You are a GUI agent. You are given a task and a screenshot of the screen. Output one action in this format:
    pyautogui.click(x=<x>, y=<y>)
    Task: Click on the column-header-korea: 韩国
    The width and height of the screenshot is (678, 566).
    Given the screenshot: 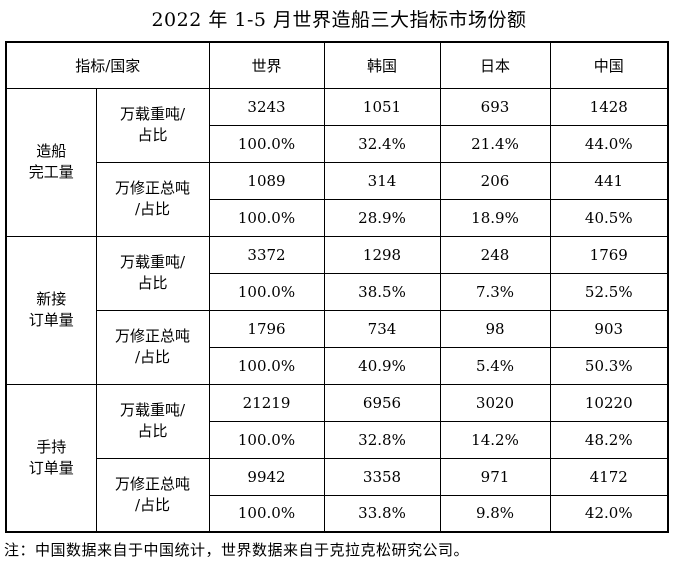 What is the action you would take?
    pyautogui.click(x=382, y=65)
    